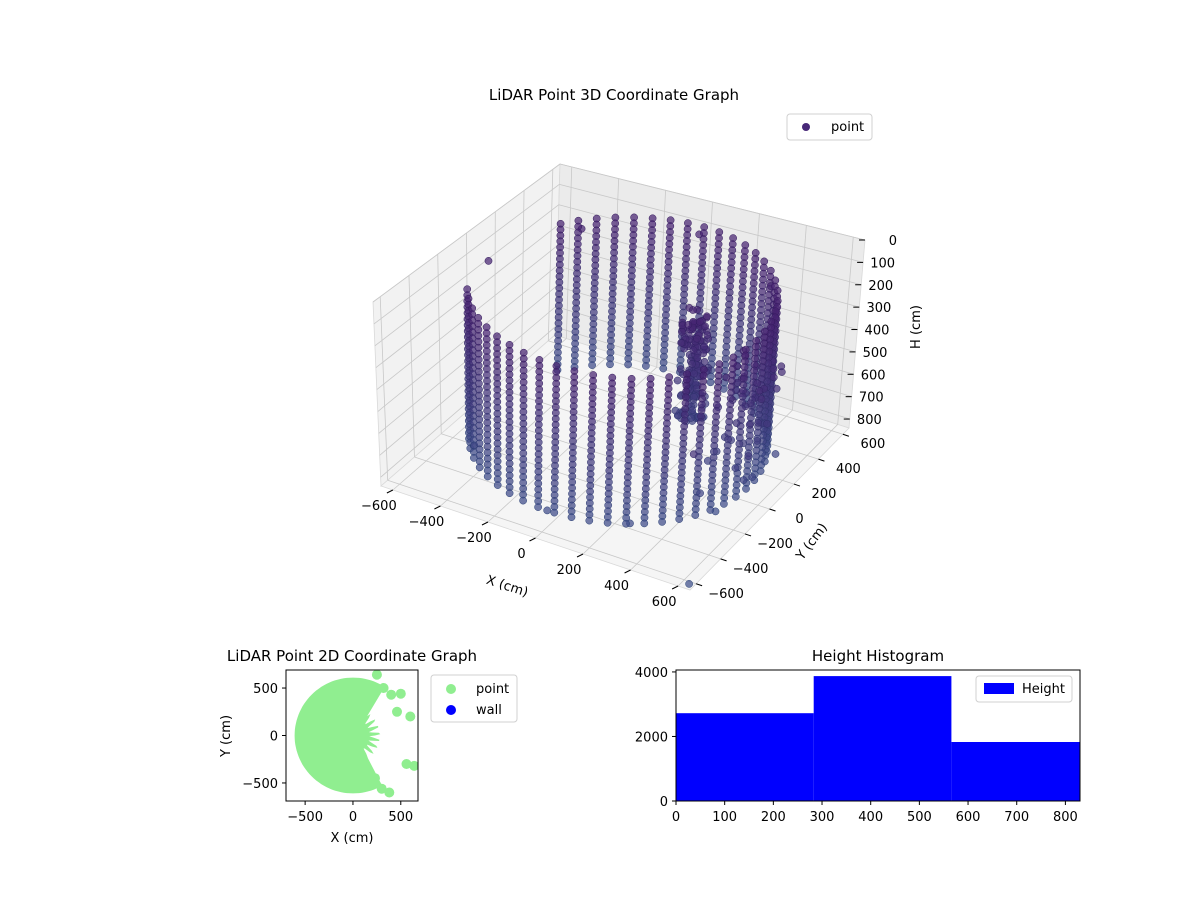 The width and height of the screenshot is (1200, 900). I want to click on tick-label-y: 400, so click(848, 469).